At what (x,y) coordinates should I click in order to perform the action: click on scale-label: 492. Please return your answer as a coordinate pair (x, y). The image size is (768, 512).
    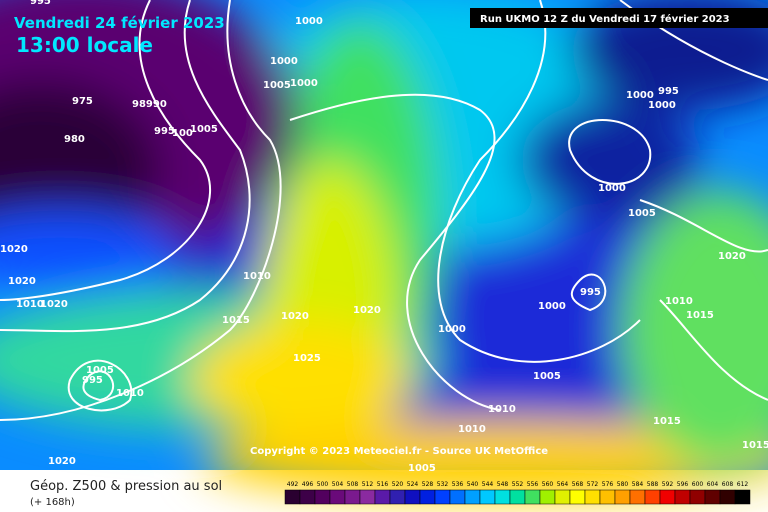
    Looking at the image, I should click on (293, 484).